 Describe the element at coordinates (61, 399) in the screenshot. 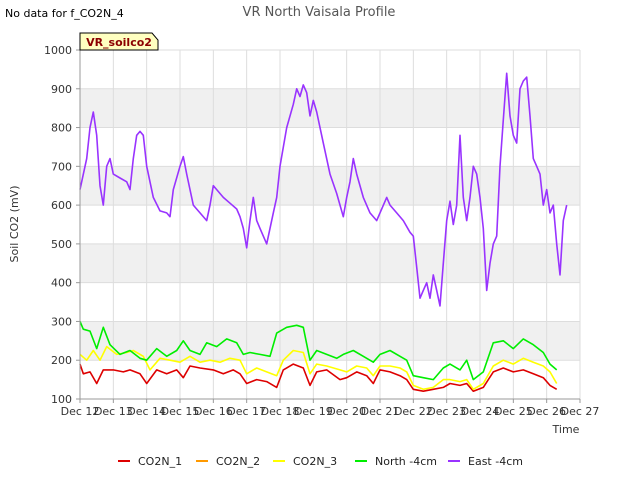

I see `y-tick-label: 100` at that location.